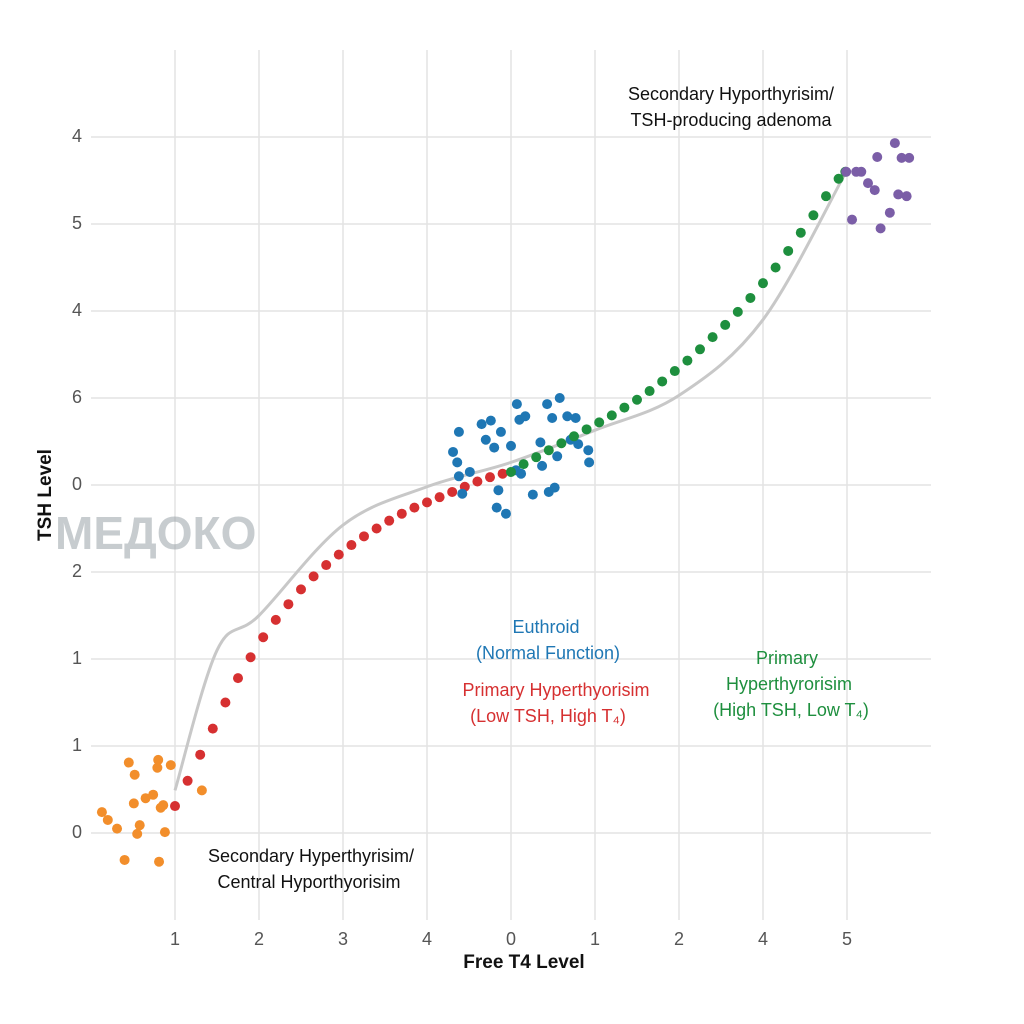  What do you see at coordinates (77, 397) in the screenshot?
I see `y-tick-label: 6` at bounding box center [77, 397].